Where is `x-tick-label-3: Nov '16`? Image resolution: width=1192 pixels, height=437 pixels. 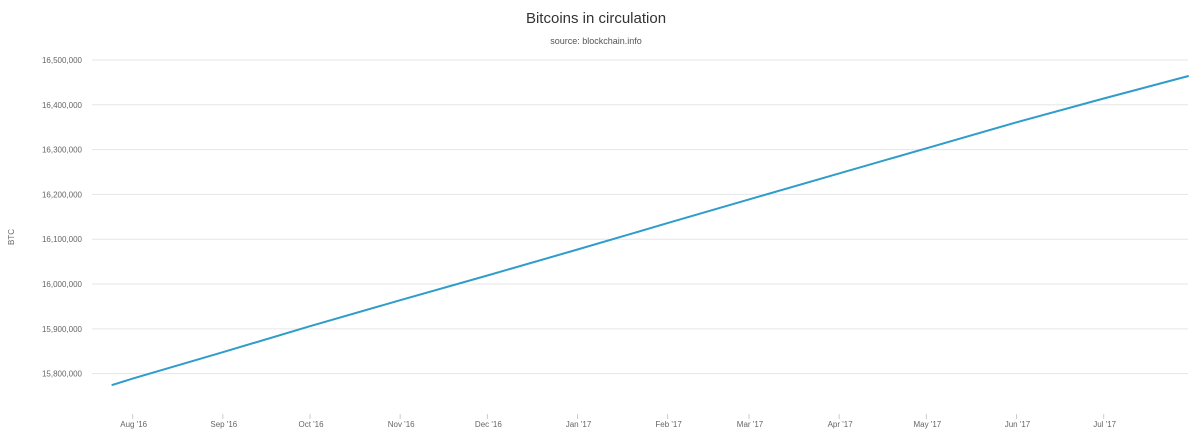
x-tick-label-3: Nov '16 is located at coordinates (401, 424).